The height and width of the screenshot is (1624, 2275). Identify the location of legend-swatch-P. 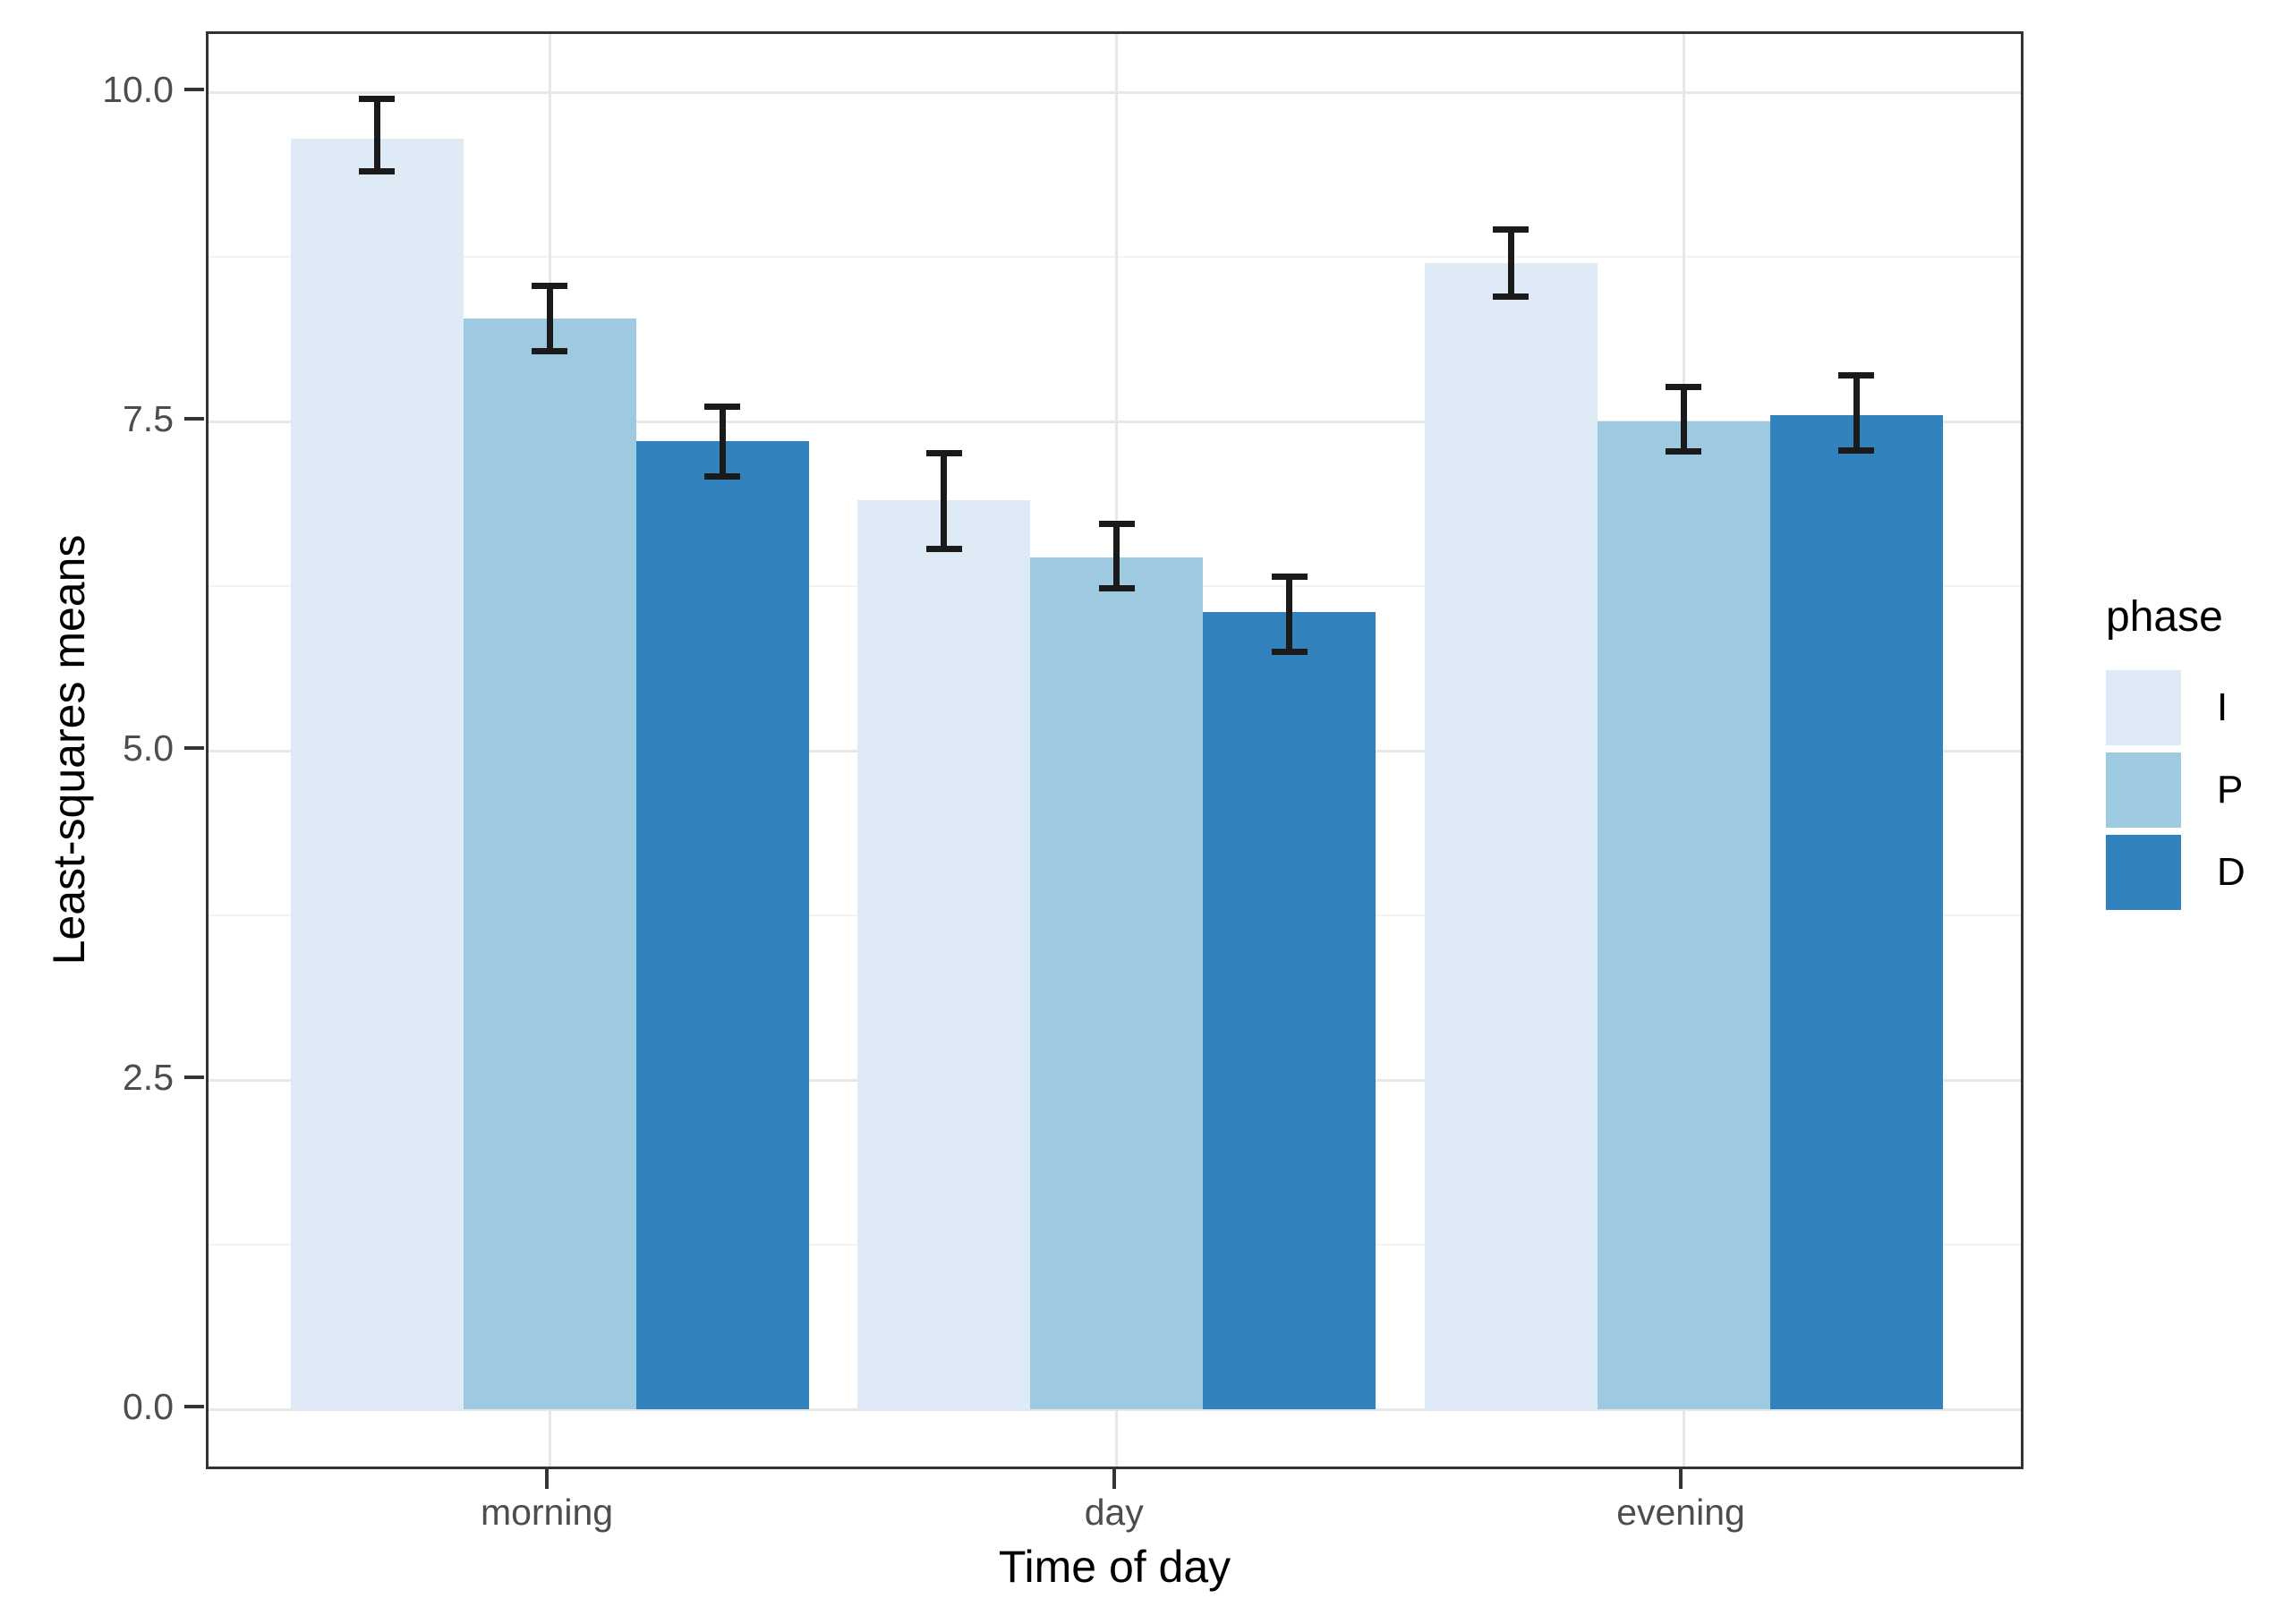
(2143, 790).